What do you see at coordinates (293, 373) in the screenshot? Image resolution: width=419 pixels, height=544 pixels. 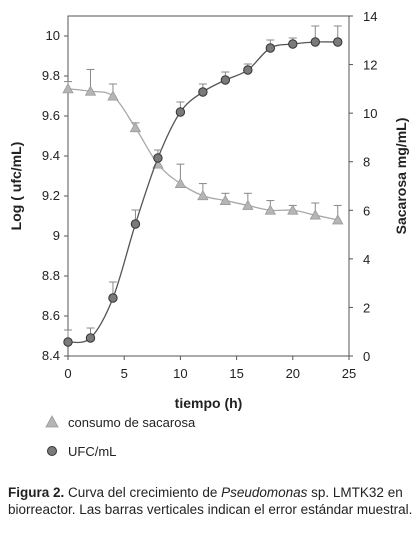 I see `x-tick-label: 20` at bounding box center [293, 373].